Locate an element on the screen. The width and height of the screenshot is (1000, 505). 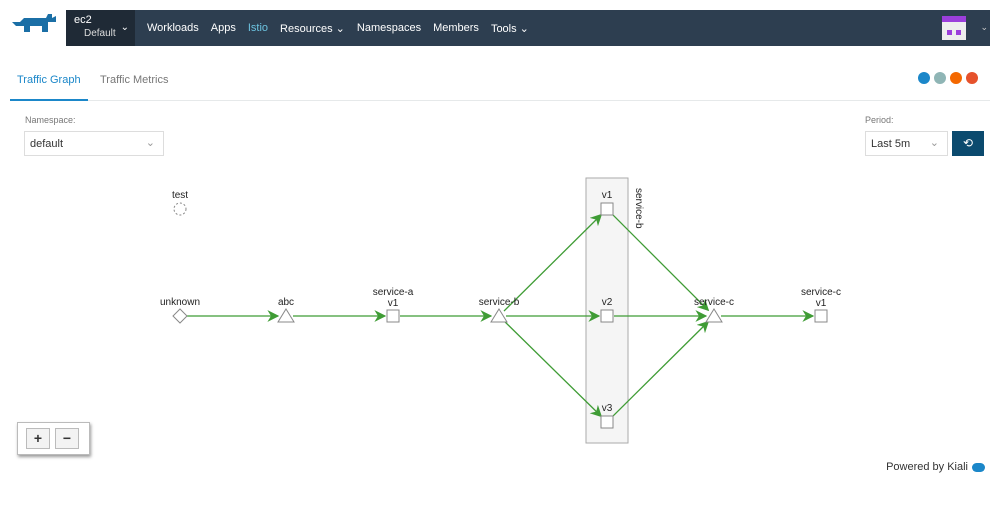
node-label: test is located at coordinates (180, 195).